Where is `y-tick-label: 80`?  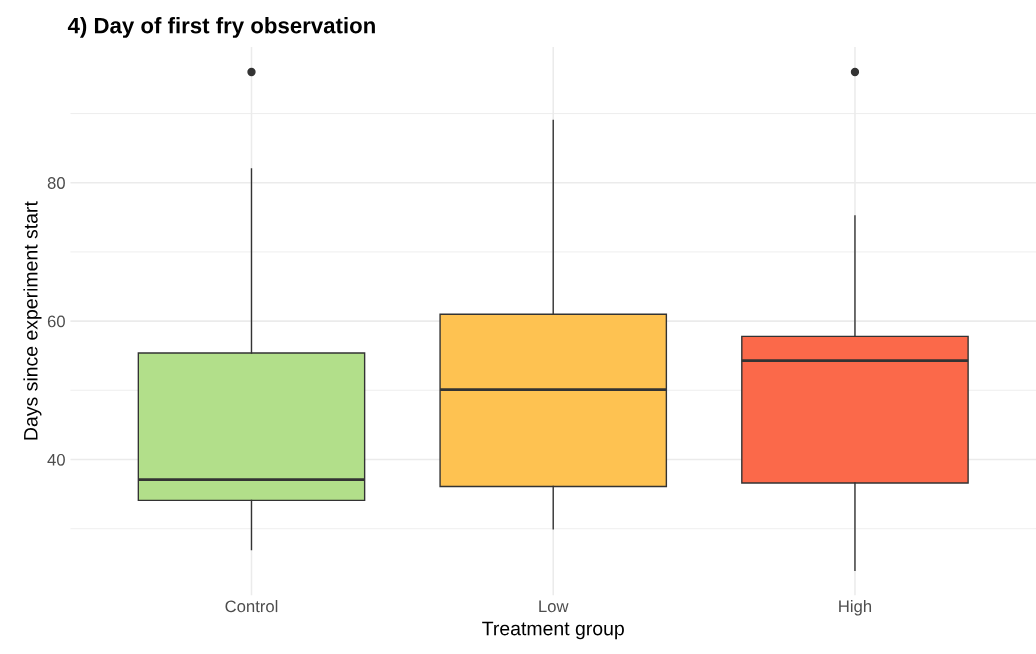
y-tick-label: 80 is located at coordinates (56, 183).